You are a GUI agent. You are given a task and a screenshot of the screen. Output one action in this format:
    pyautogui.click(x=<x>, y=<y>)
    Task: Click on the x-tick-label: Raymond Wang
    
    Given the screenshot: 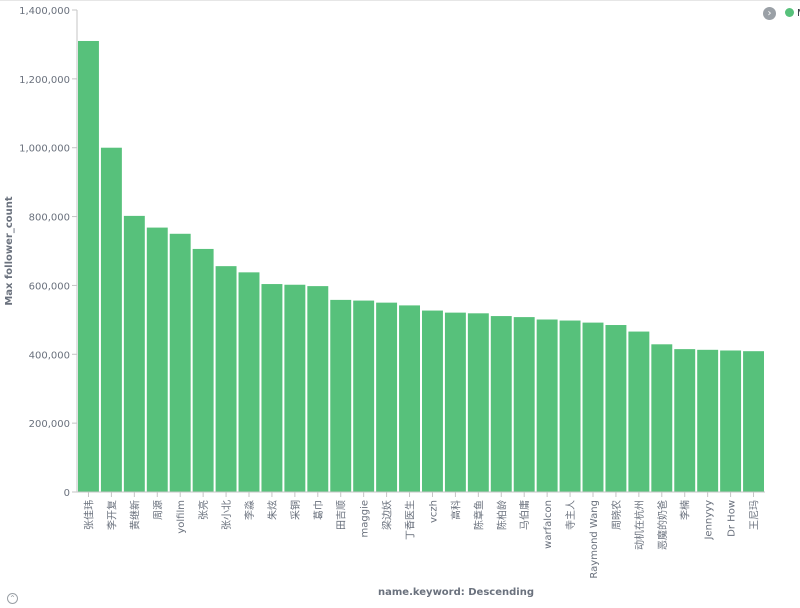 What is the action you would take?
    pyautogui.click(x=594, y=539)
    